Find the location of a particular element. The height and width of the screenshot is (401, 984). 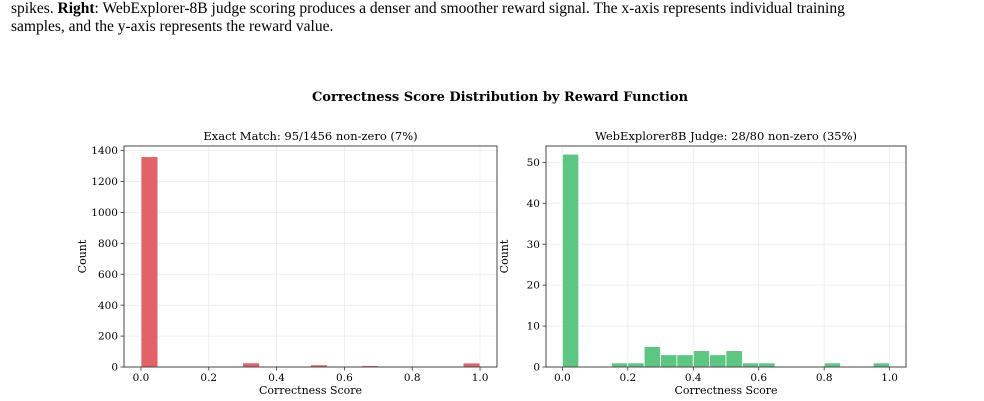

exact-match-y-tick-label: 200 is located at coordinates (108, 337).